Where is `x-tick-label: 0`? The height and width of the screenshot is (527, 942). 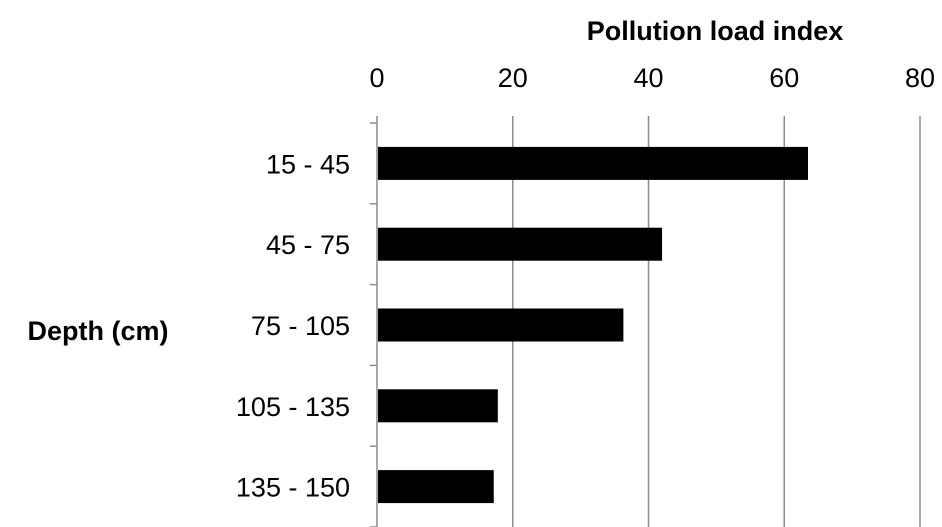
x-tick-label: 0 is located at coordinates (376, 78).